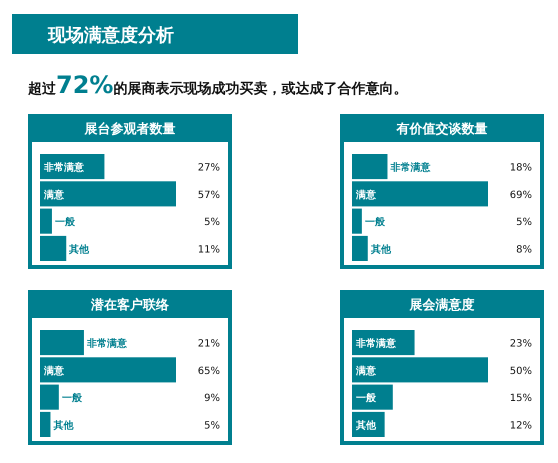 Image resolution: width=558 pixels, height=463 pixels. I want to click on data-label: 50%, so click(521, 371).